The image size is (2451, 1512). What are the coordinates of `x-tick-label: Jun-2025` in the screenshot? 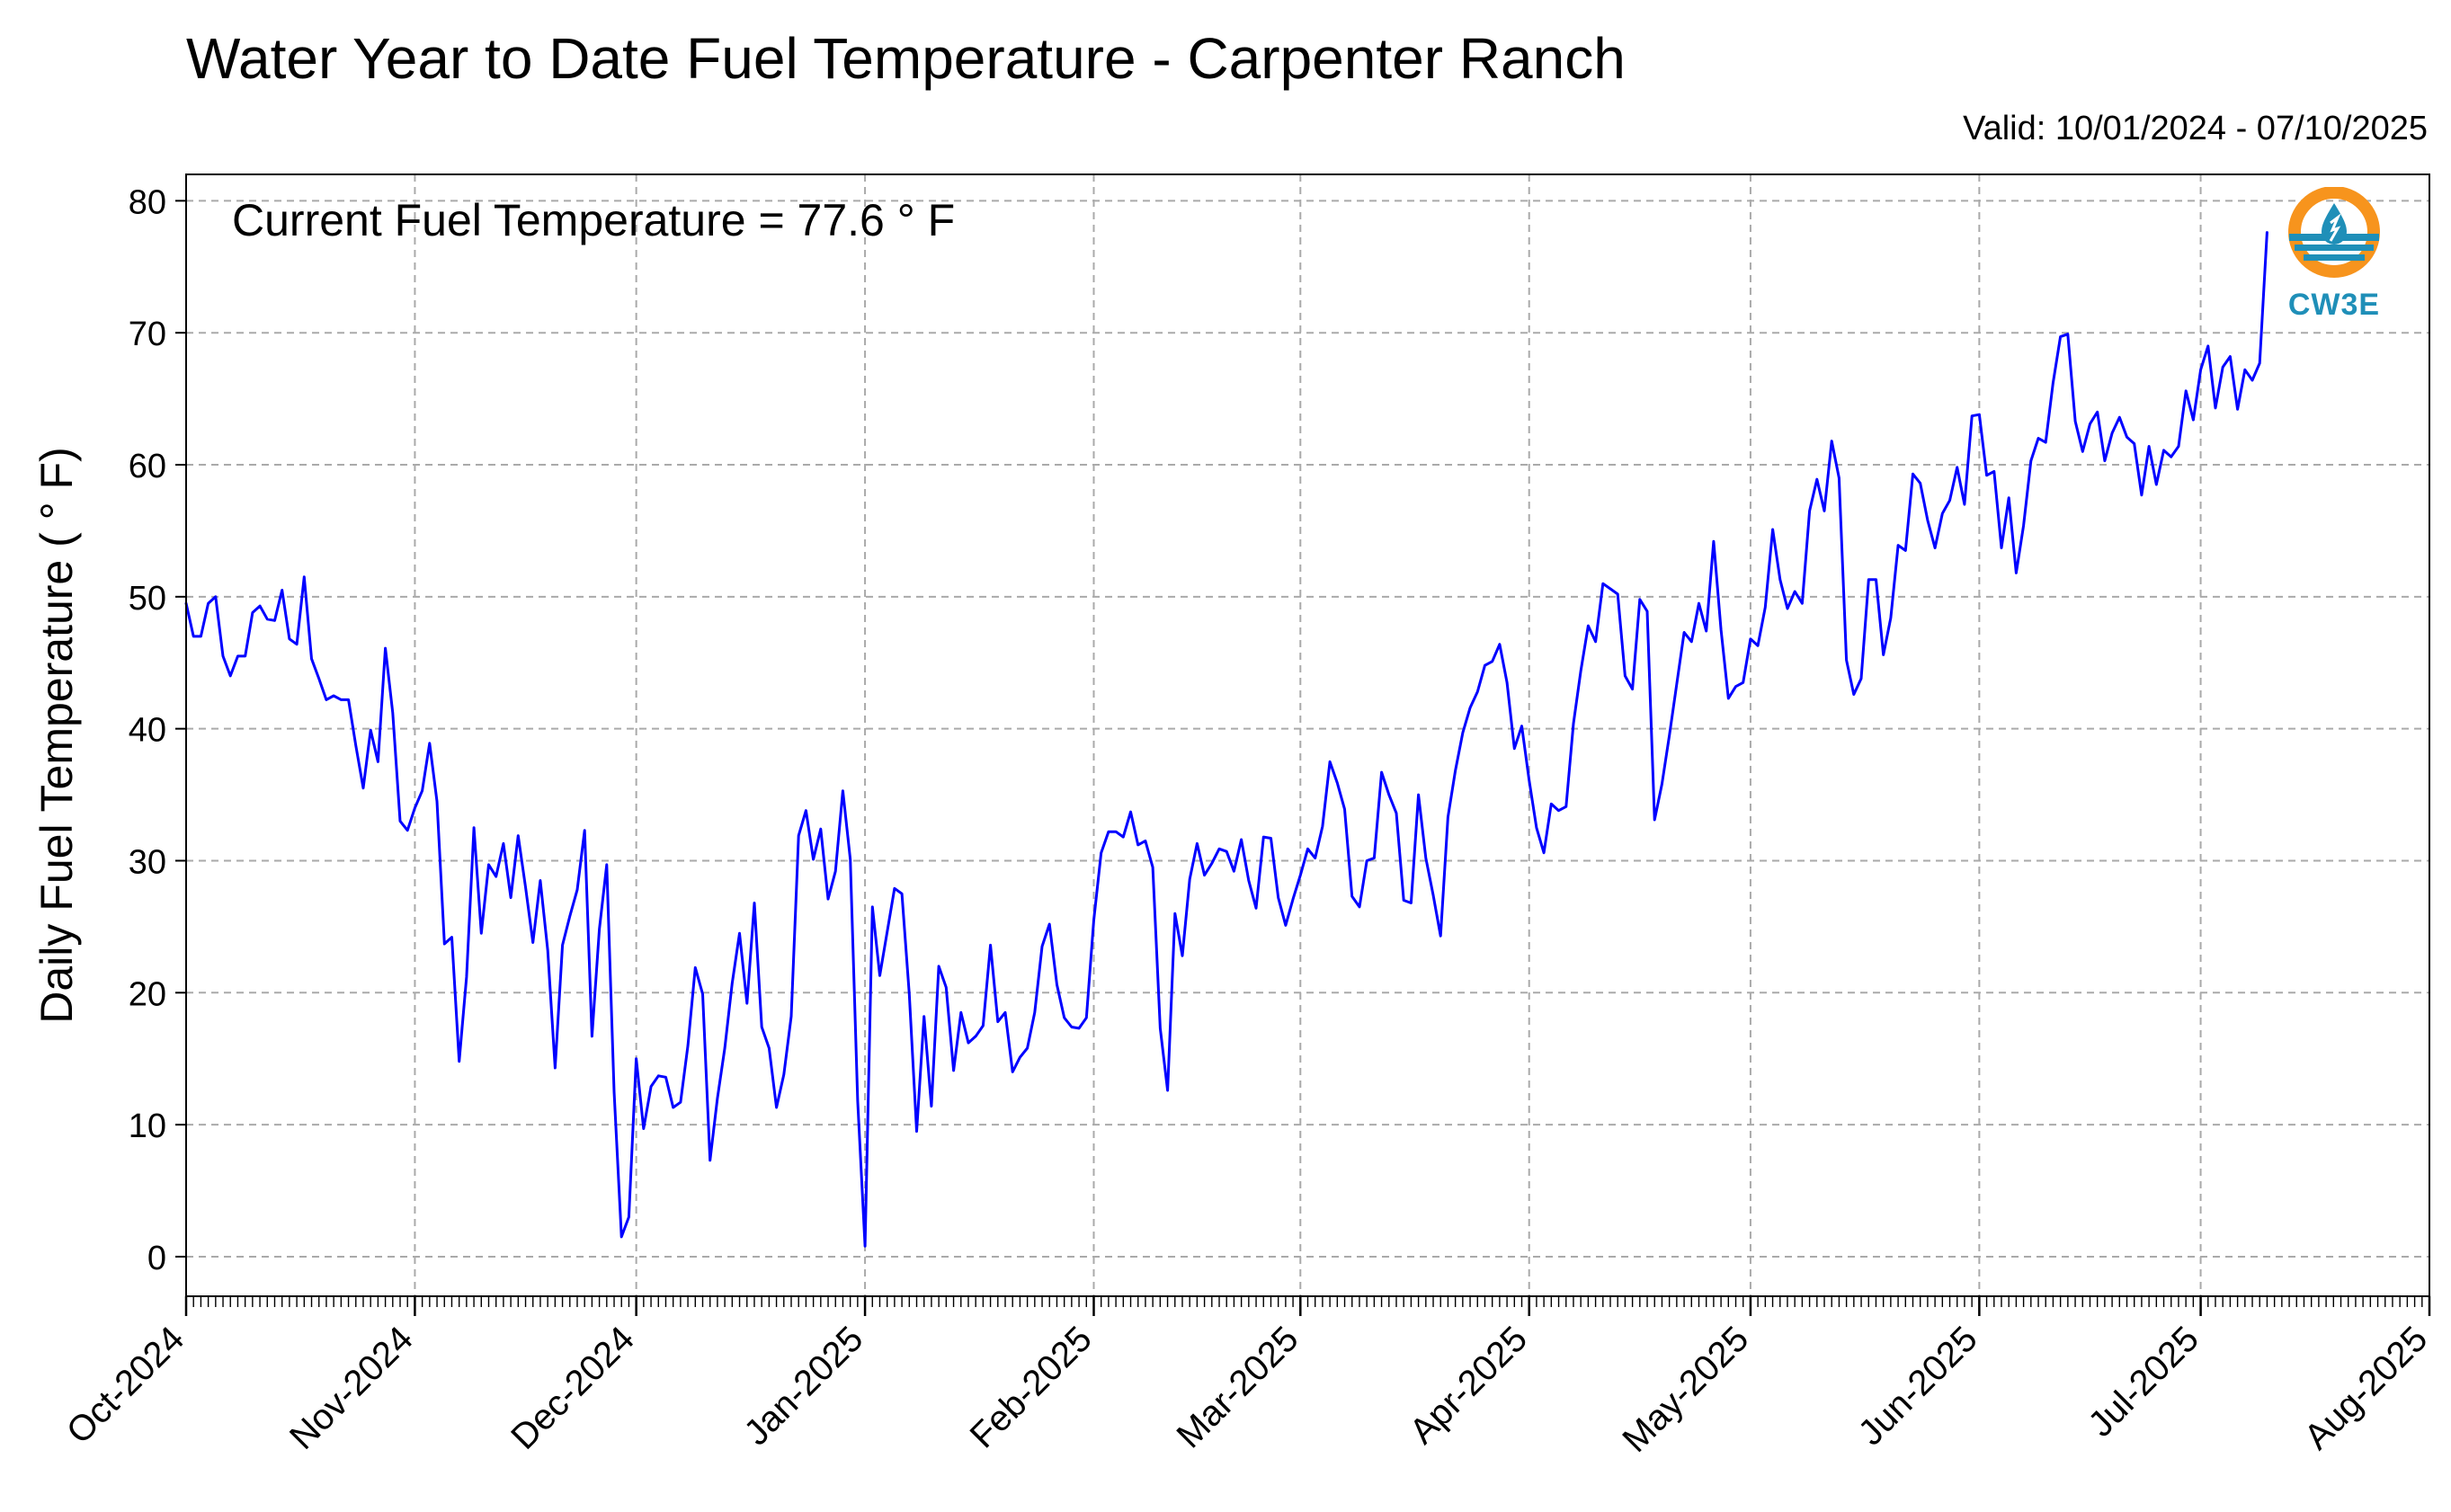 It's located at (1918, 1386).